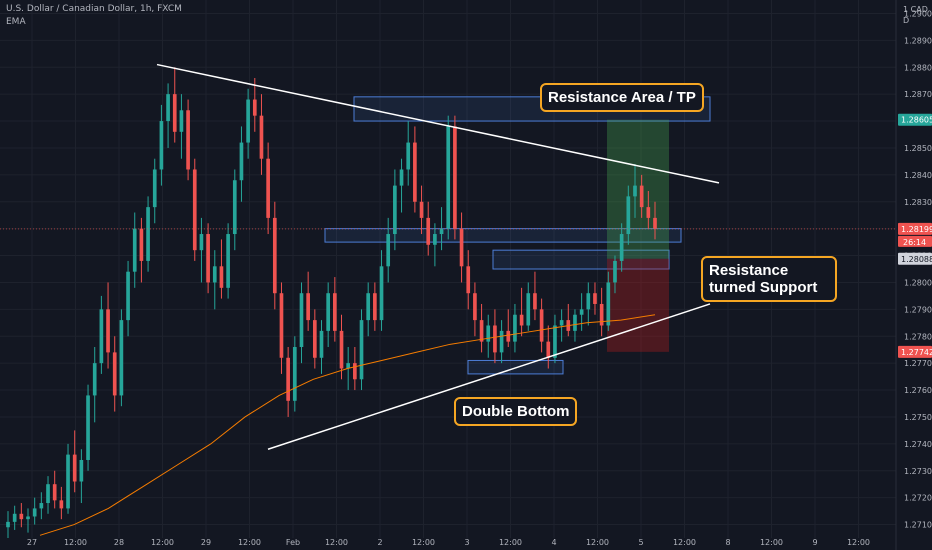  I want to click on x-tick-label: 3, so click(466, 542).